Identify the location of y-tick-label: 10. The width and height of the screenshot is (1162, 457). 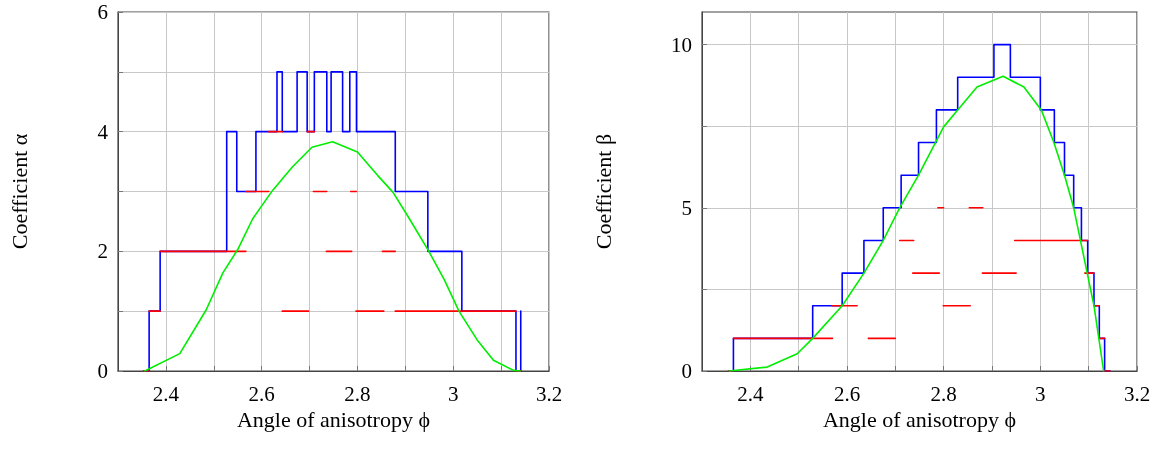
(681, 44).